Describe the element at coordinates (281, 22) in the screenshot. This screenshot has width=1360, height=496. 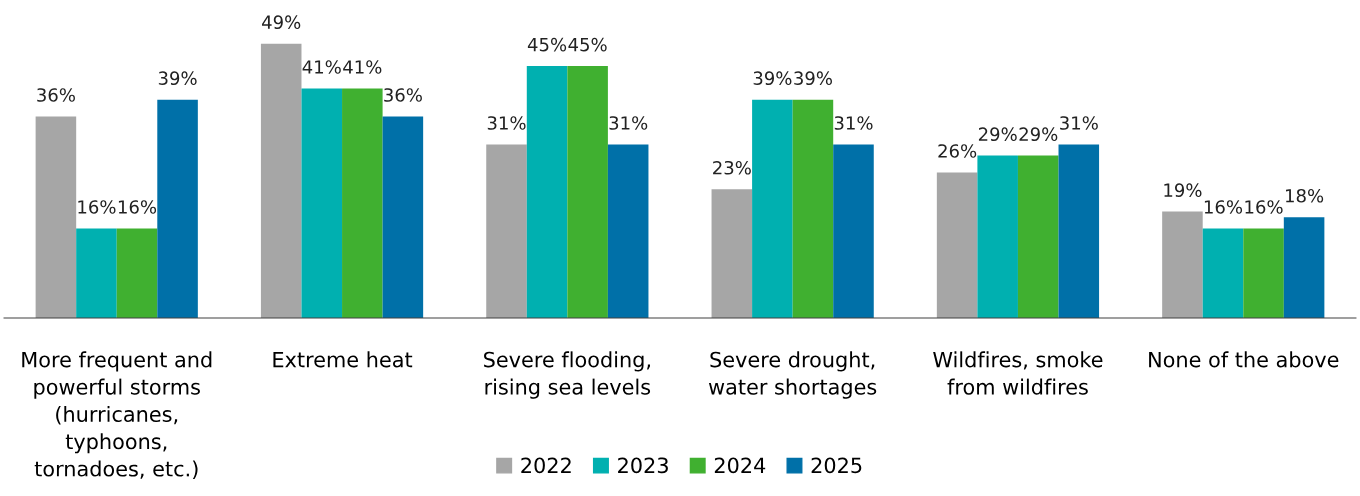
I see `data-label: 49%` at that location.